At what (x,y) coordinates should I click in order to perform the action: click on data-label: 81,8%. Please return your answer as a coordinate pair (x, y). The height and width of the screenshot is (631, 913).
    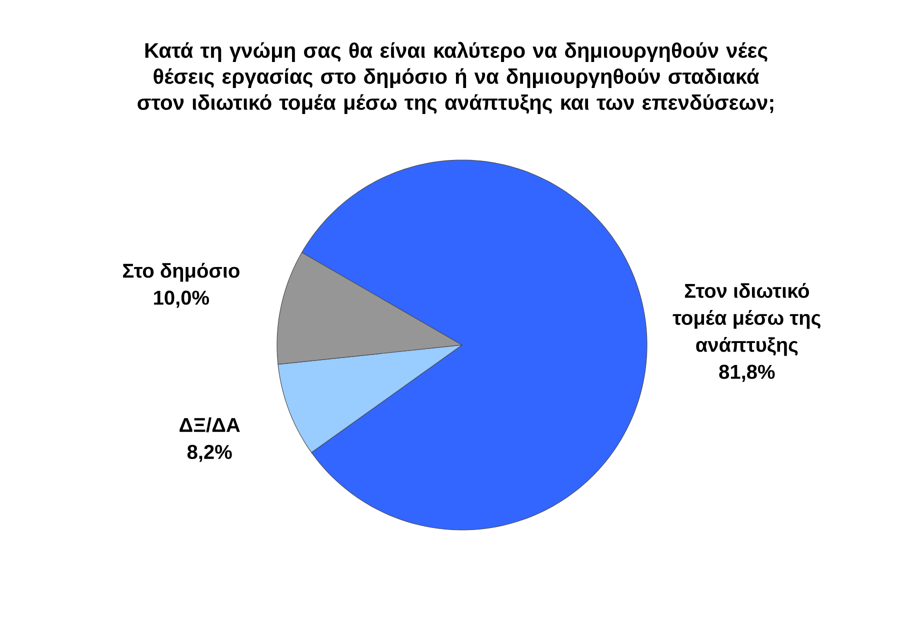
    Looking at the image, I should click on (747, 373).